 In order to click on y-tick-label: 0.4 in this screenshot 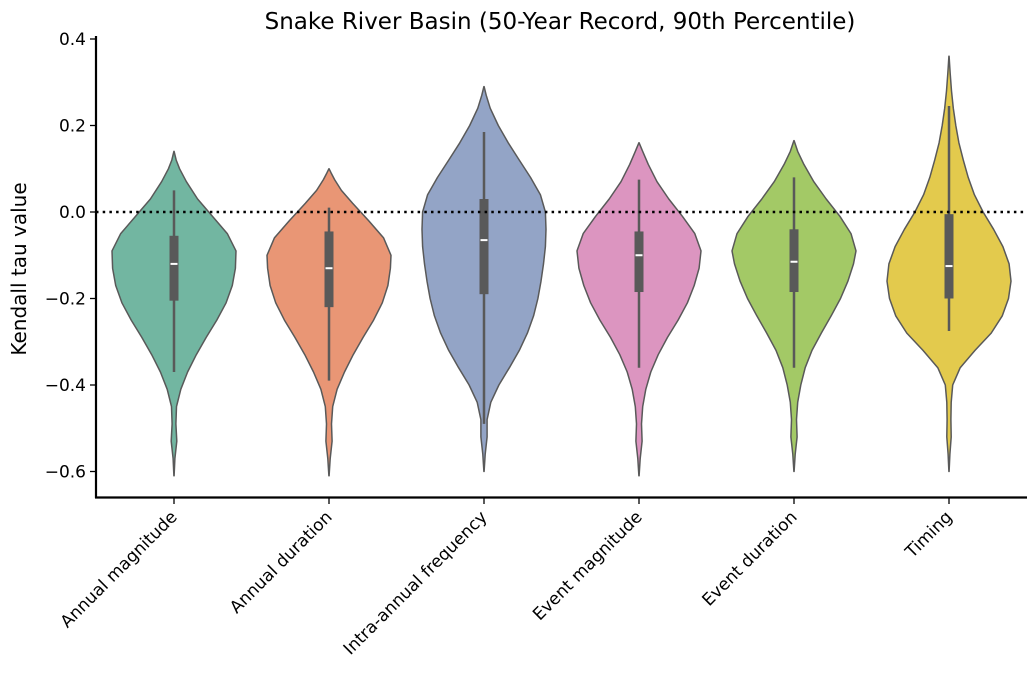, I will do `click(72, 40)`.